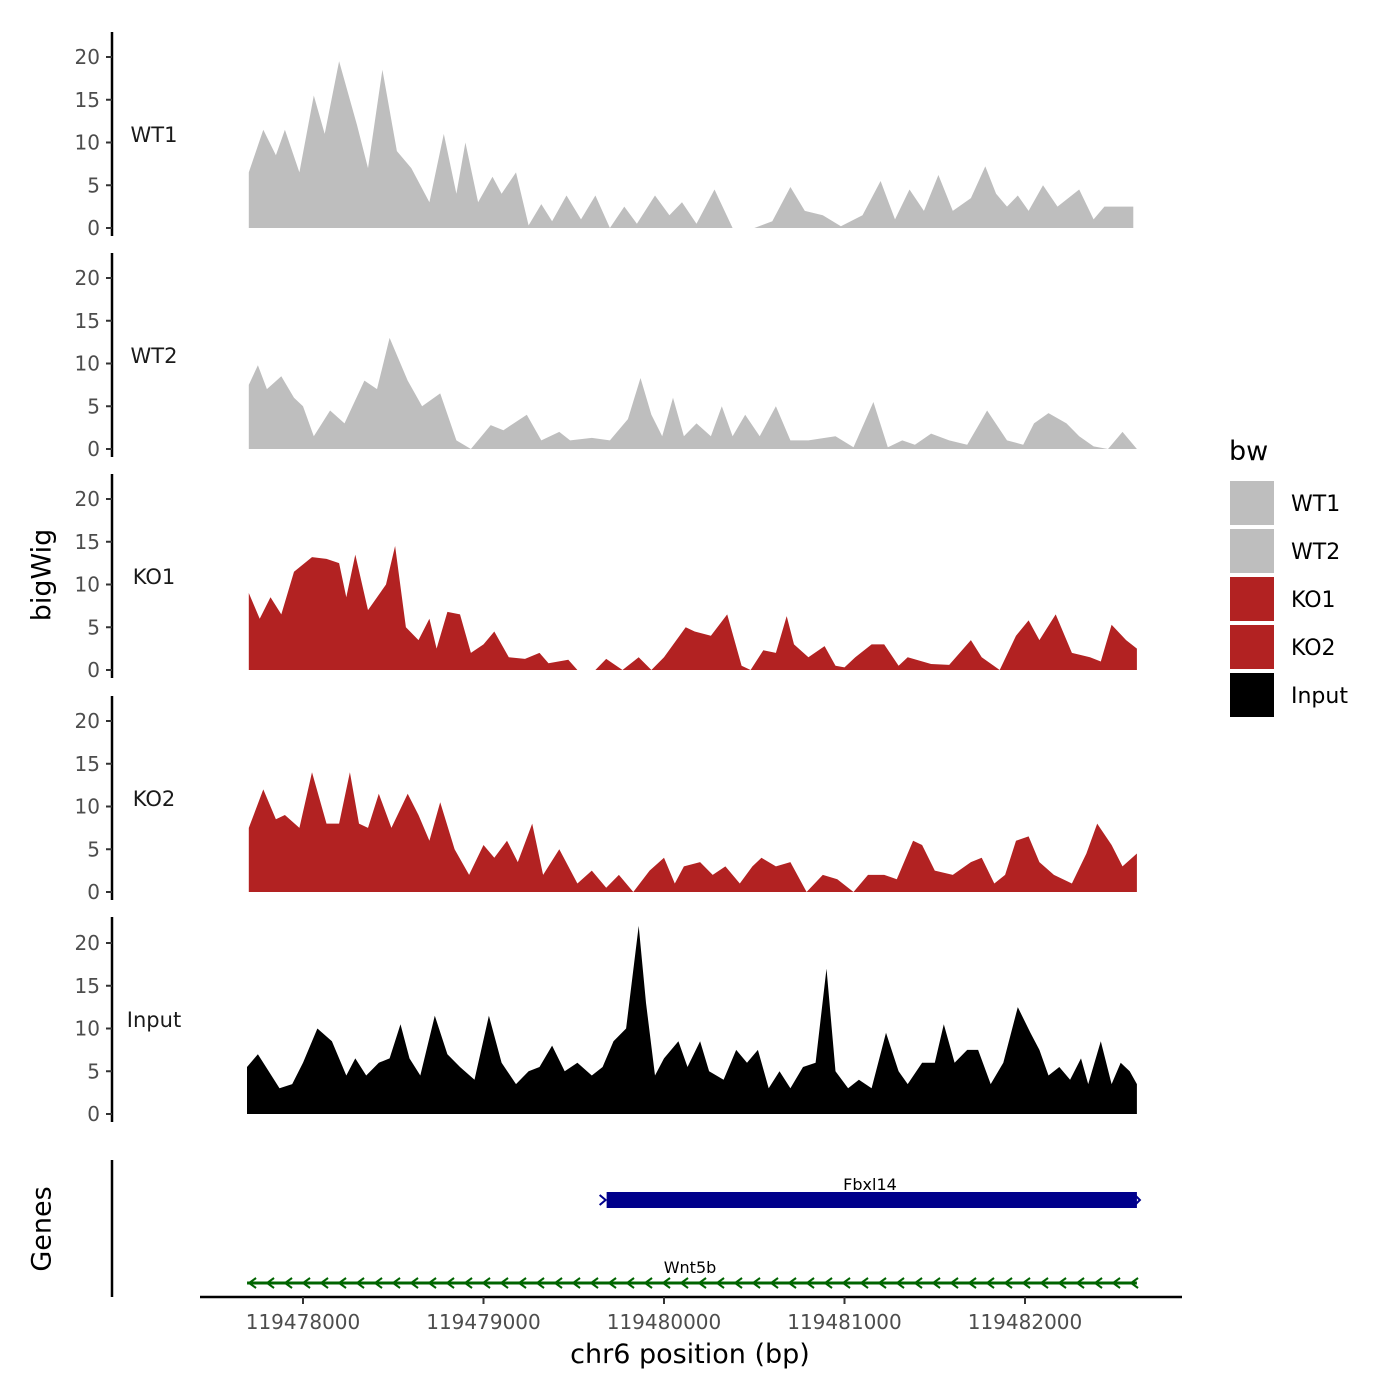 This screenshot has height=1400, width=1400. I want to click on legend-swatch-ko2, so click(1252, 647).